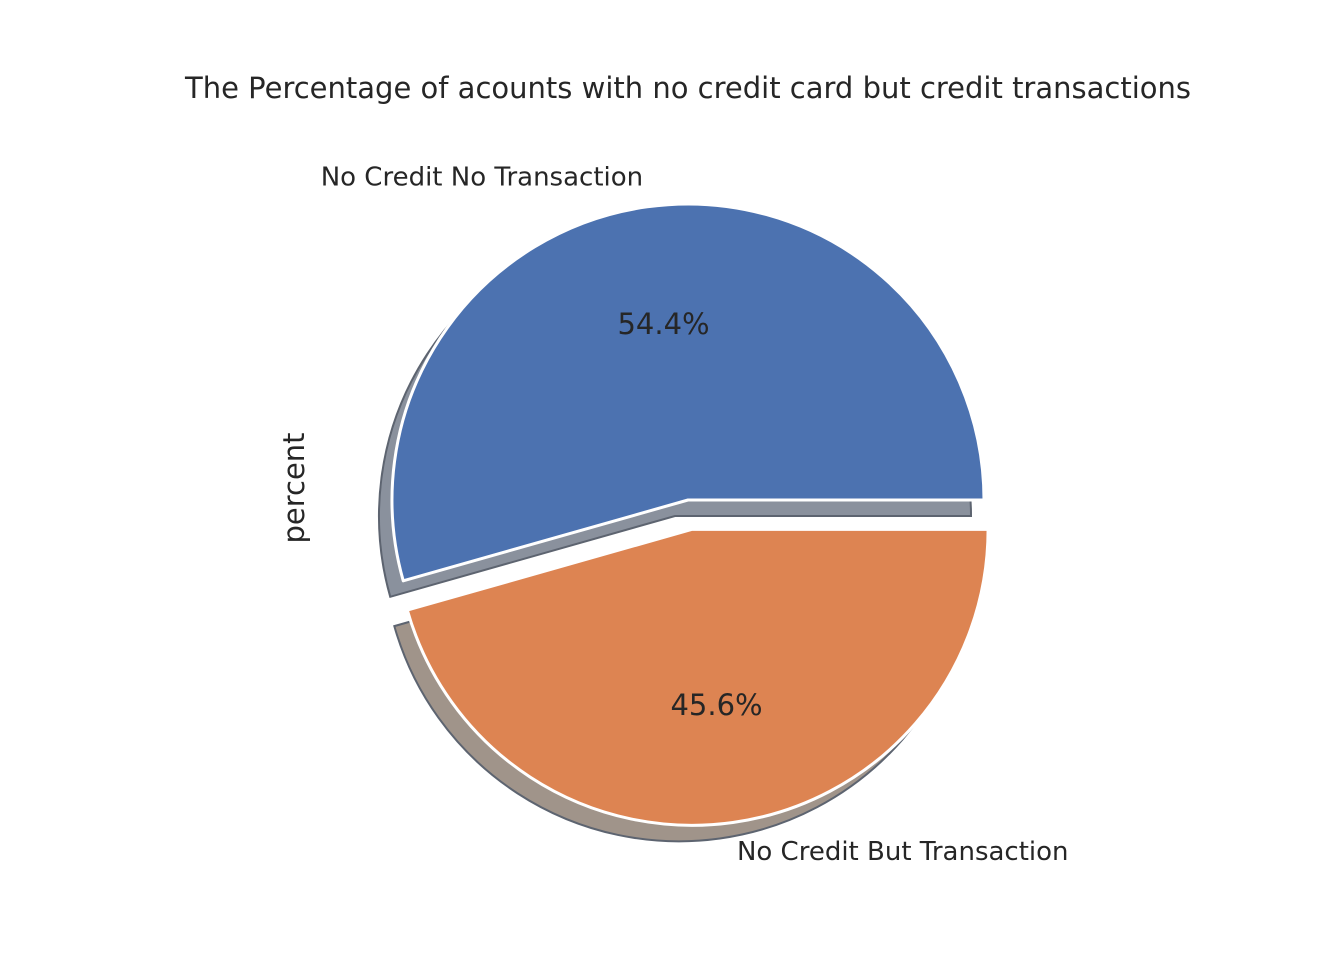  What do you see at coordinates (903, 852) in the screenshot?
I see `slice-label-no-credit-but-transaction: No Credit But Transaction` at bounding box center [903, 852].